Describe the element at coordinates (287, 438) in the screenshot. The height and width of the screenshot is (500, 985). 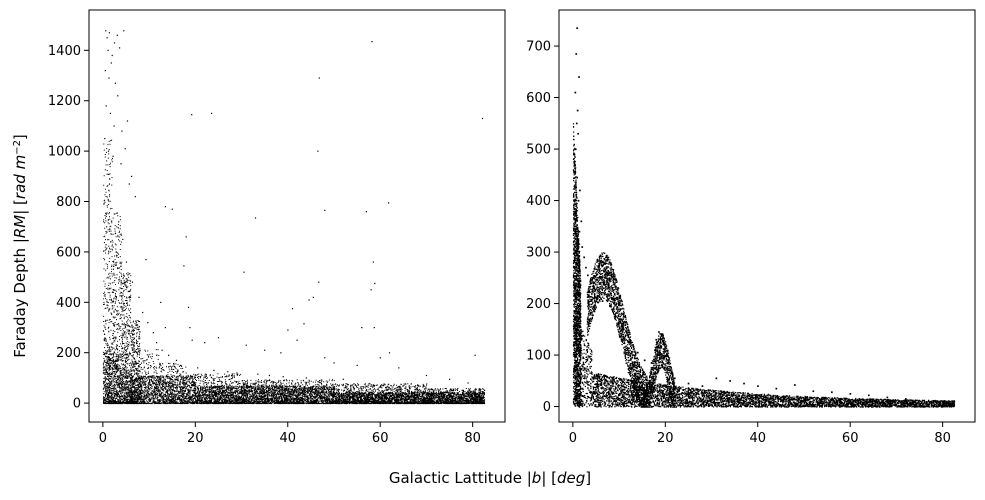
I see `left-xtick-label: 40` at that location.